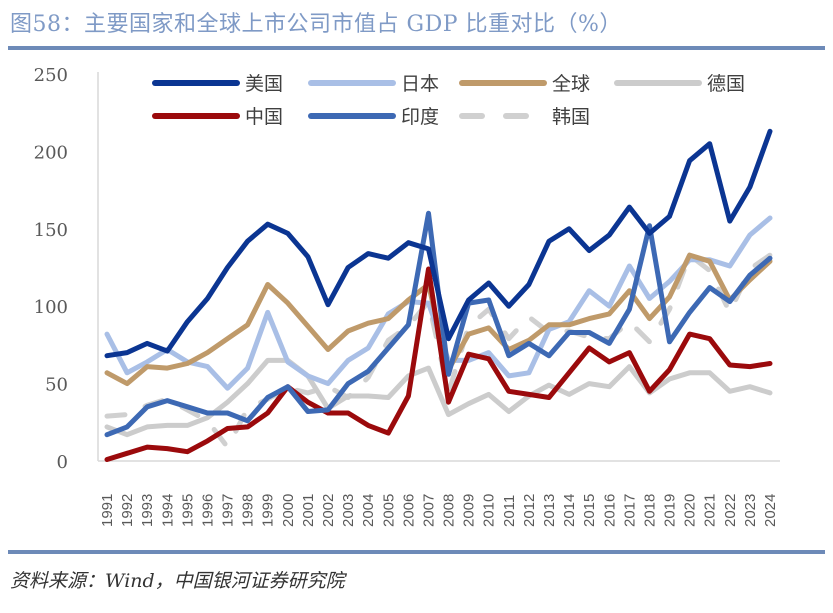 Image resolution: width=833 pixels, height=613 pixels. I want to click on legend-label: 全球, so click(571, 84).